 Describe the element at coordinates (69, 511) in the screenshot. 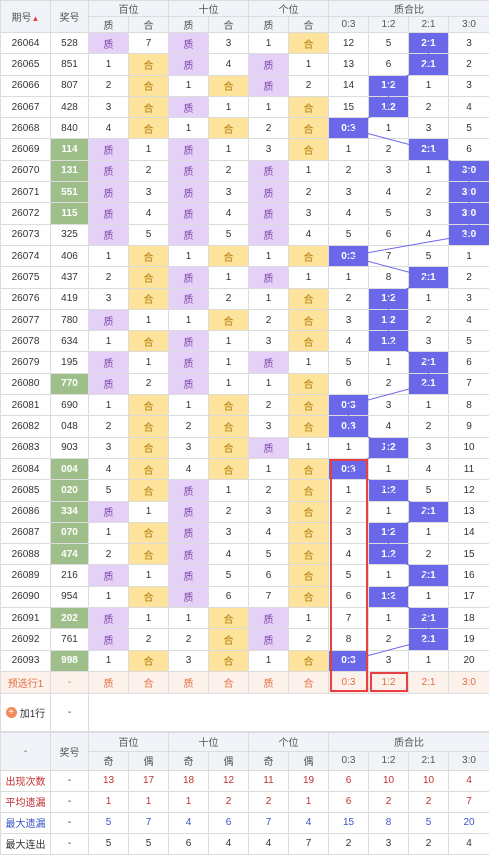

I see `number-cell: 334` at that location.